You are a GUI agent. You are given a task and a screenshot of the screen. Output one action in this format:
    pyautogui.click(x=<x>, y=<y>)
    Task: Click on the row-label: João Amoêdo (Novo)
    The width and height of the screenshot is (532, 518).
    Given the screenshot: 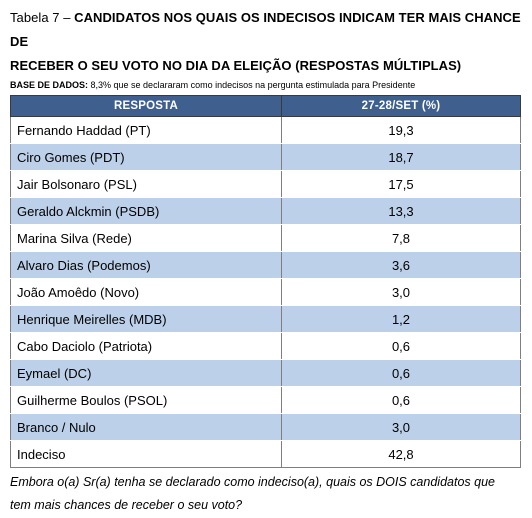 What is the action you would take?
    pyautogui.click(x=146, y=292)
    